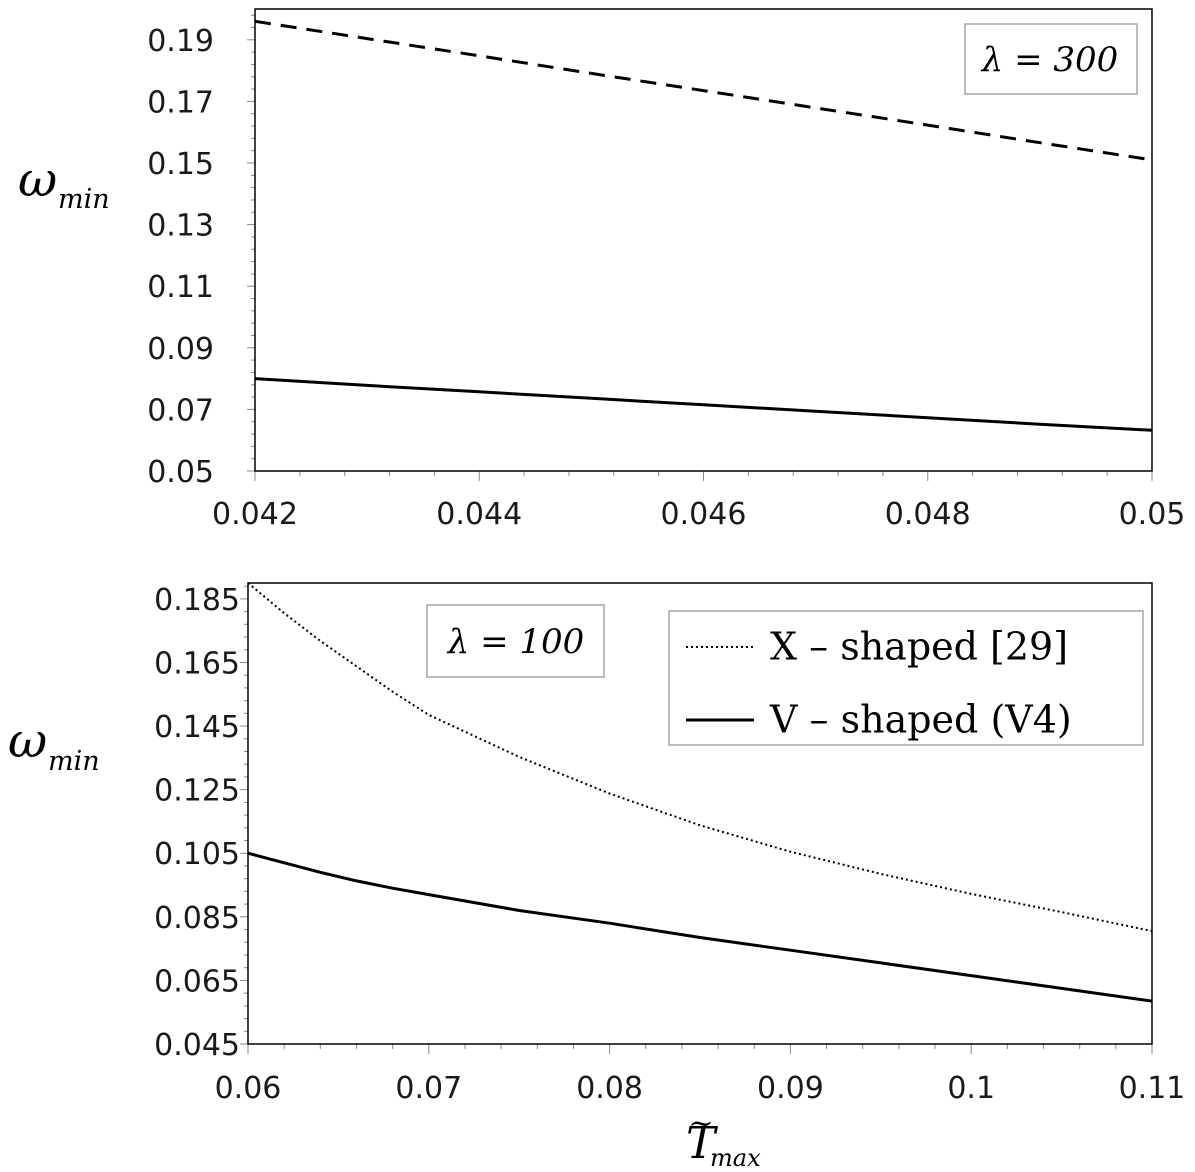 Image resolution: width=1195 pixels, height=1172 pixels. Describe the element at coordinates (180, 41) in the screenshot. I see `y-tick-label: 0.19` at that location.